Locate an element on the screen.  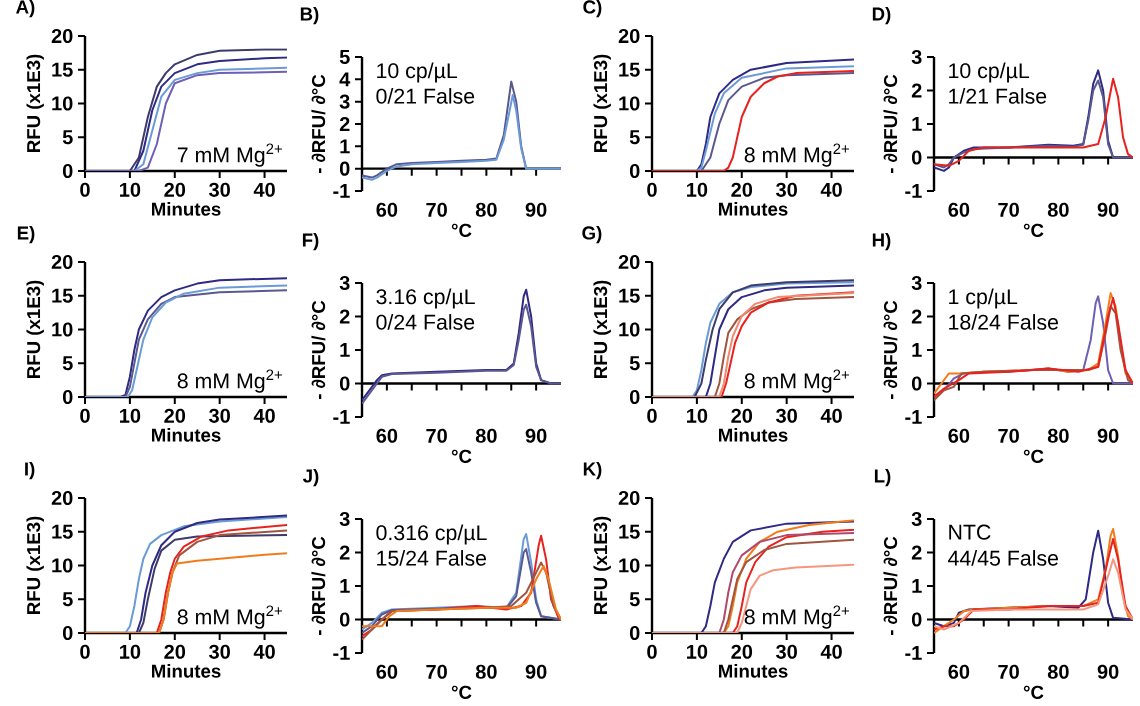
annotation: 3.16 cp/µL is located at coordinates (425, 298).